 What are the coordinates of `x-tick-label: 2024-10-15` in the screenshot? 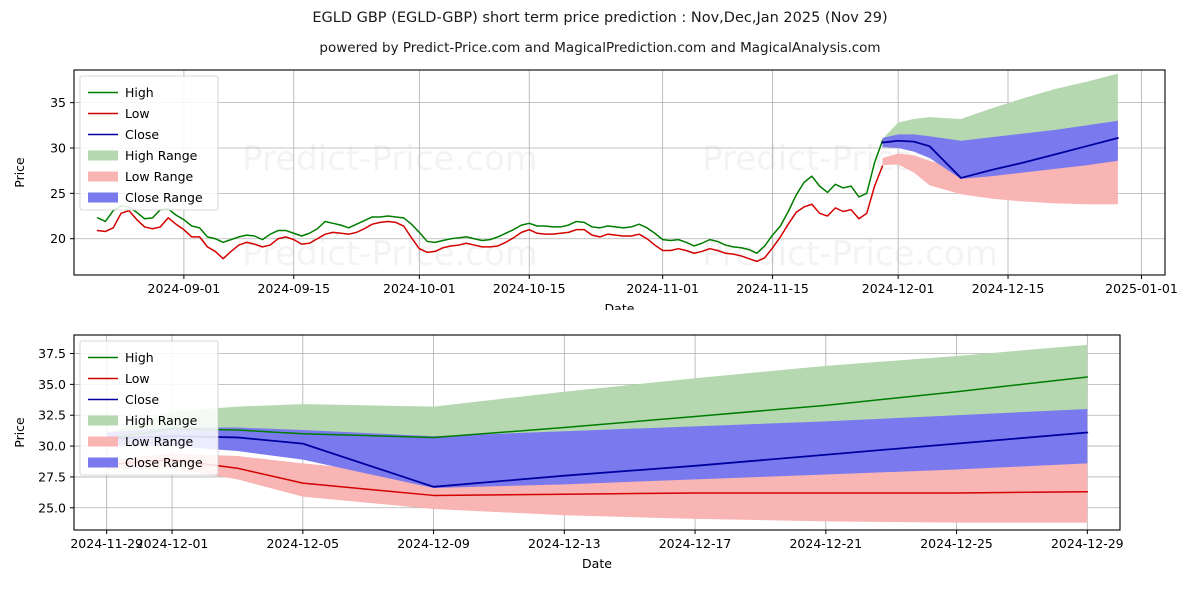 It's located at (529, 288).